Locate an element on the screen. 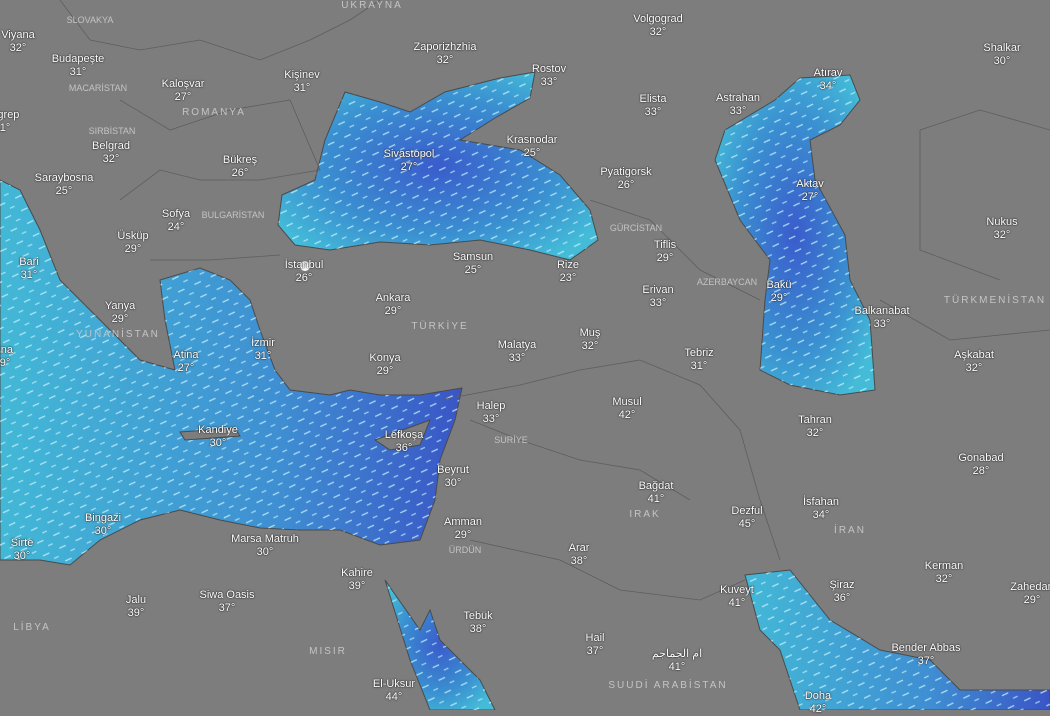 This screenshot has width=1050, height=716. city-temperature: 25° is located at coordinates (64, 191).